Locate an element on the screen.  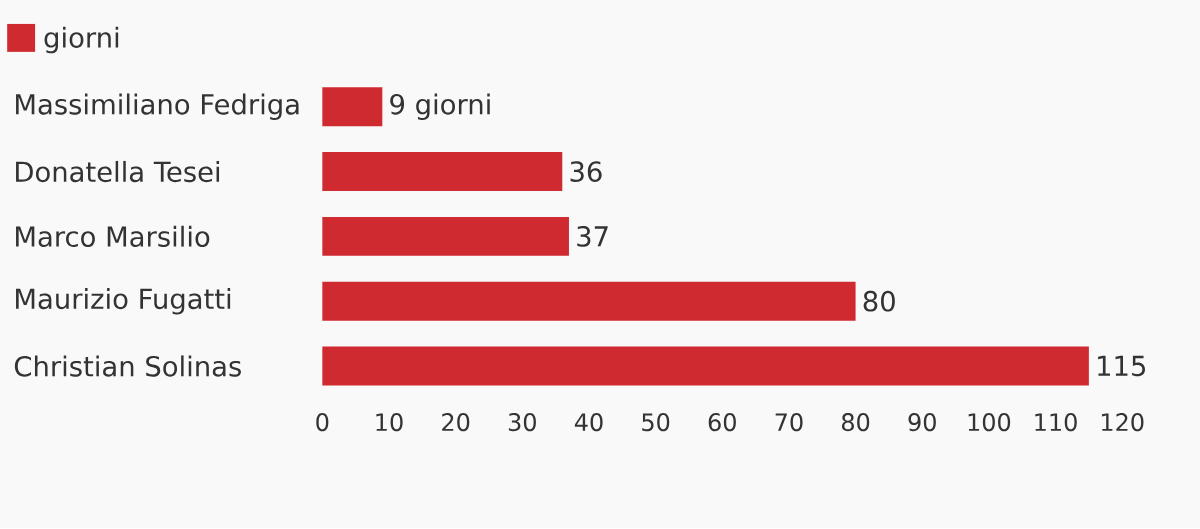
data-label: 80 is located at coordinates (879, 301).